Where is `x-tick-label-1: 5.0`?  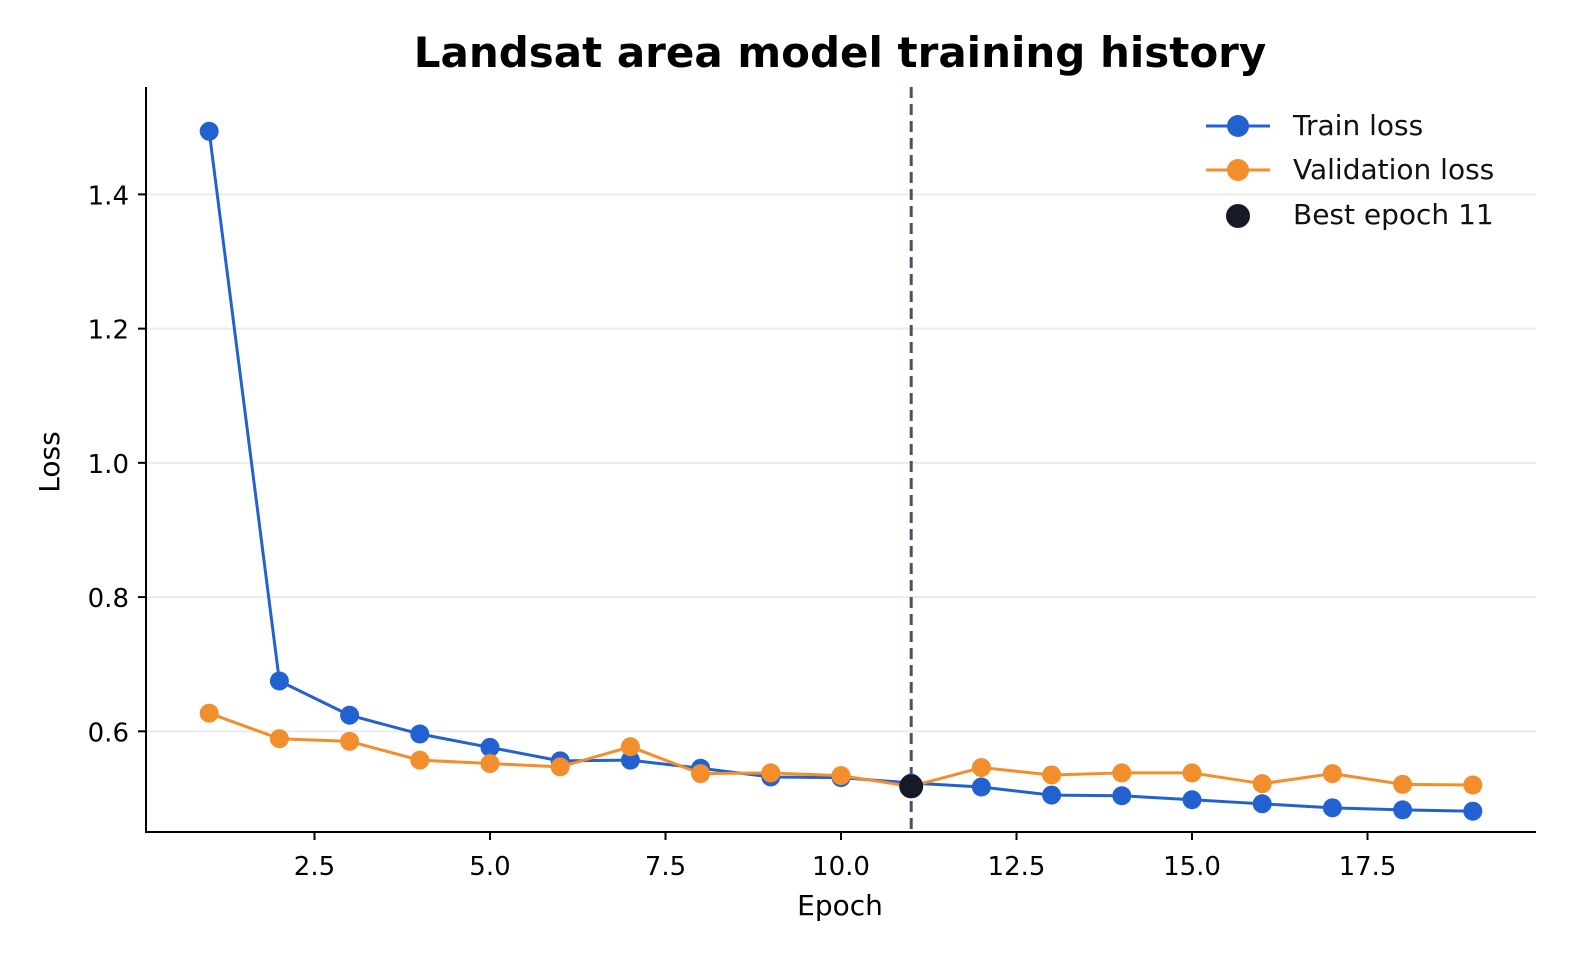
x-tick-label-1: 5.0 is located at coordinates (489, 867).